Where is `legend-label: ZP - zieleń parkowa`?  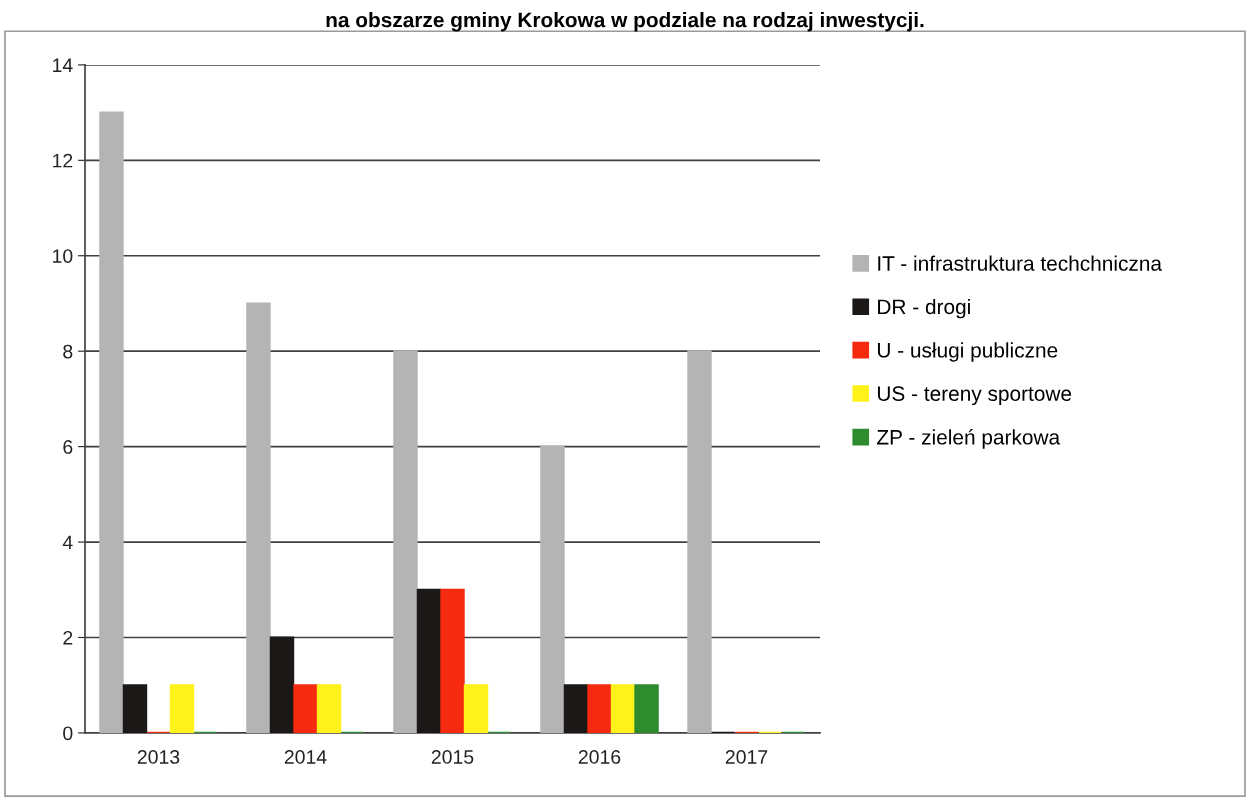
legend-label: ZP - zieleń parkowa is located at coordinates (969, 439).